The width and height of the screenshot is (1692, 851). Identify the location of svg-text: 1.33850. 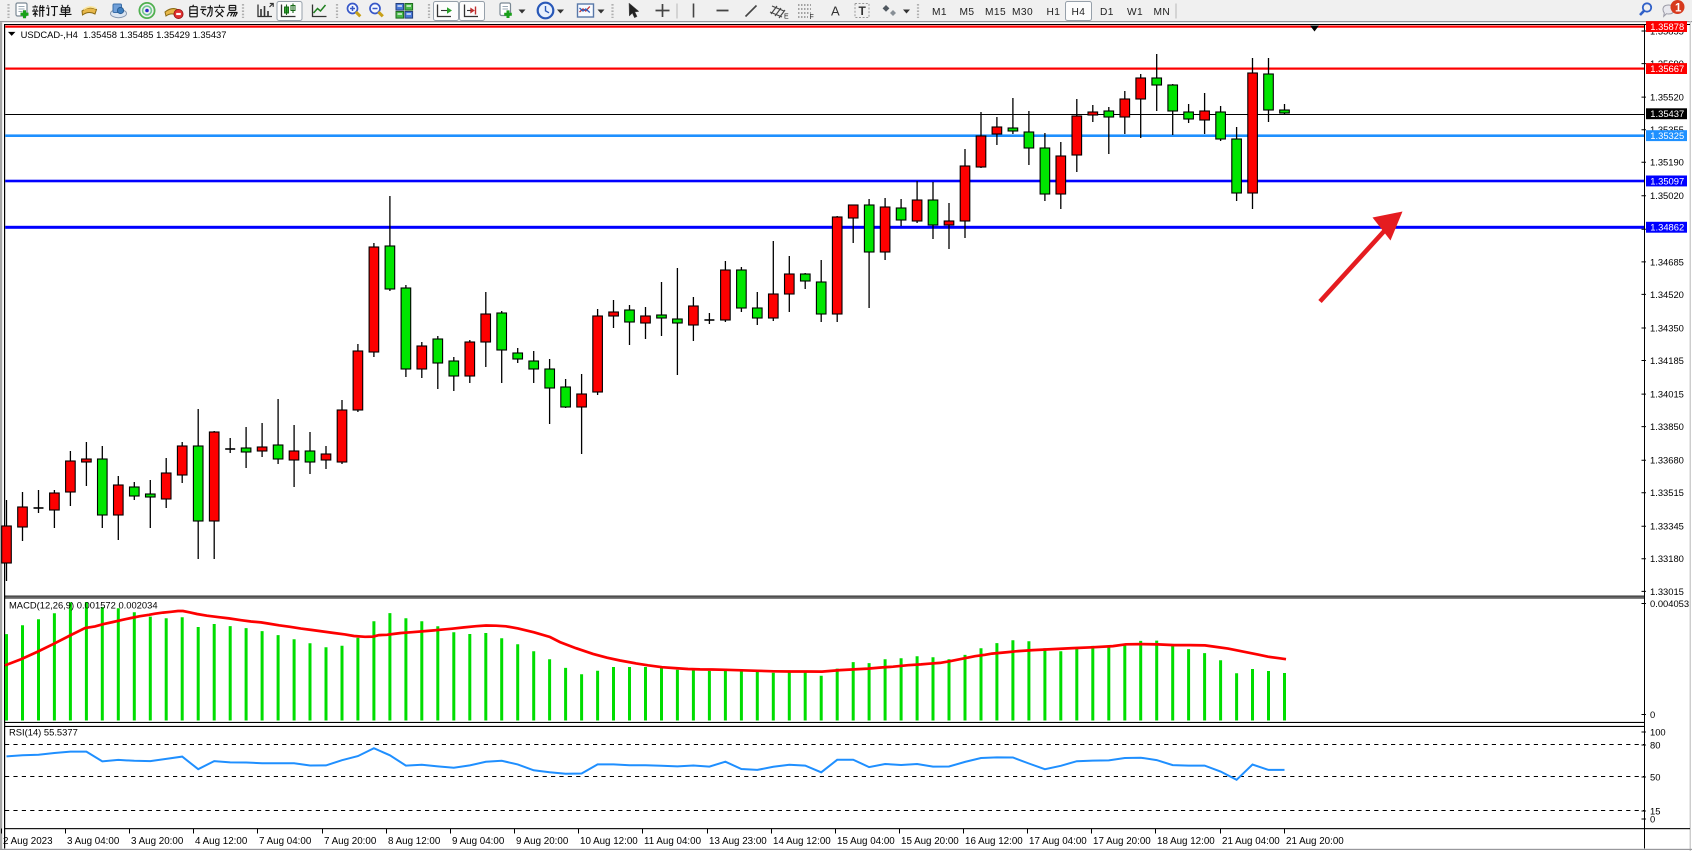
(1667, 426).